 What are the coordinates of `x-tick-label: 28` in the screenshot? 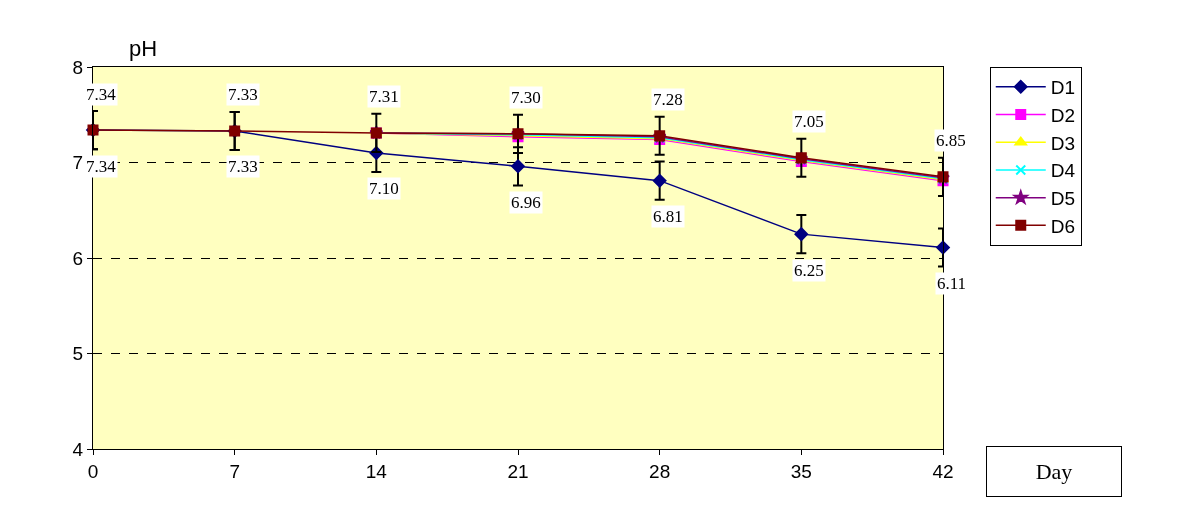 It's located at (660, 471).